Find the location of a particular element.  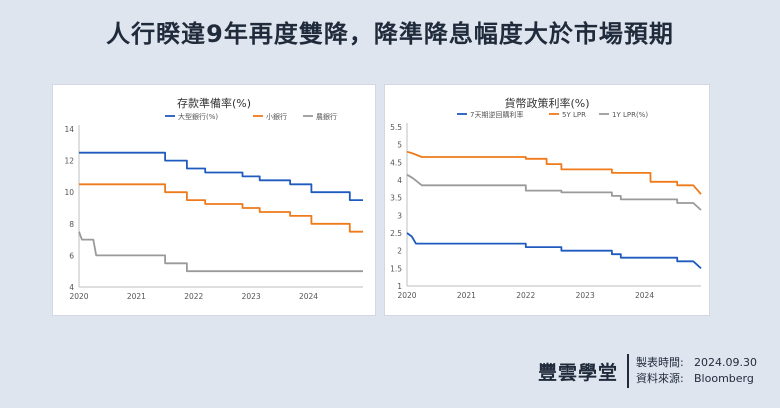

y-tick-label: 4.5 is located at coordinates (396, 162).